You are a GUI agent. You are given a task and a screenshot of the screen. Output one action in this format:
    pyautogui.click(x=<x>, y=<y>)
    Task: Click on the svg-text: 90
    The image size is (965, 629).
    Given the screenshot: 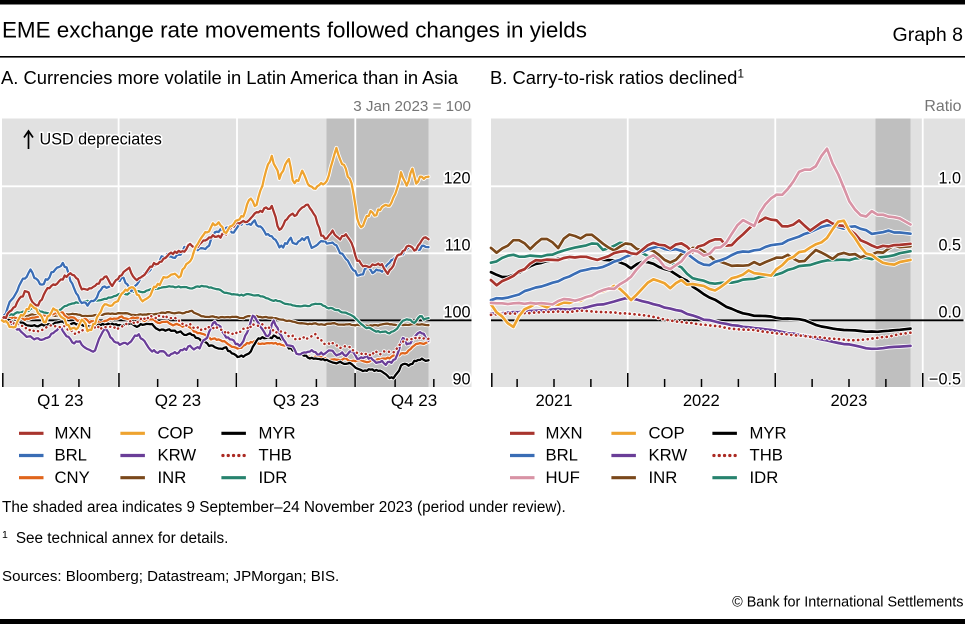 What is the action you would take?
    pyautogui.click(x=461, y=380)
    